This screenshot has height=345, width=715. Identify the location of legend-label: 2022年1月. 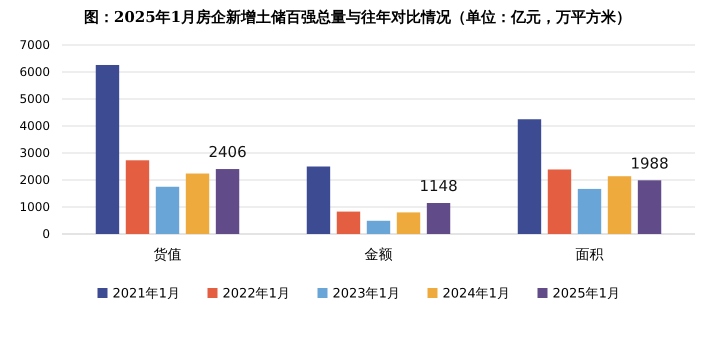
(256, 294).